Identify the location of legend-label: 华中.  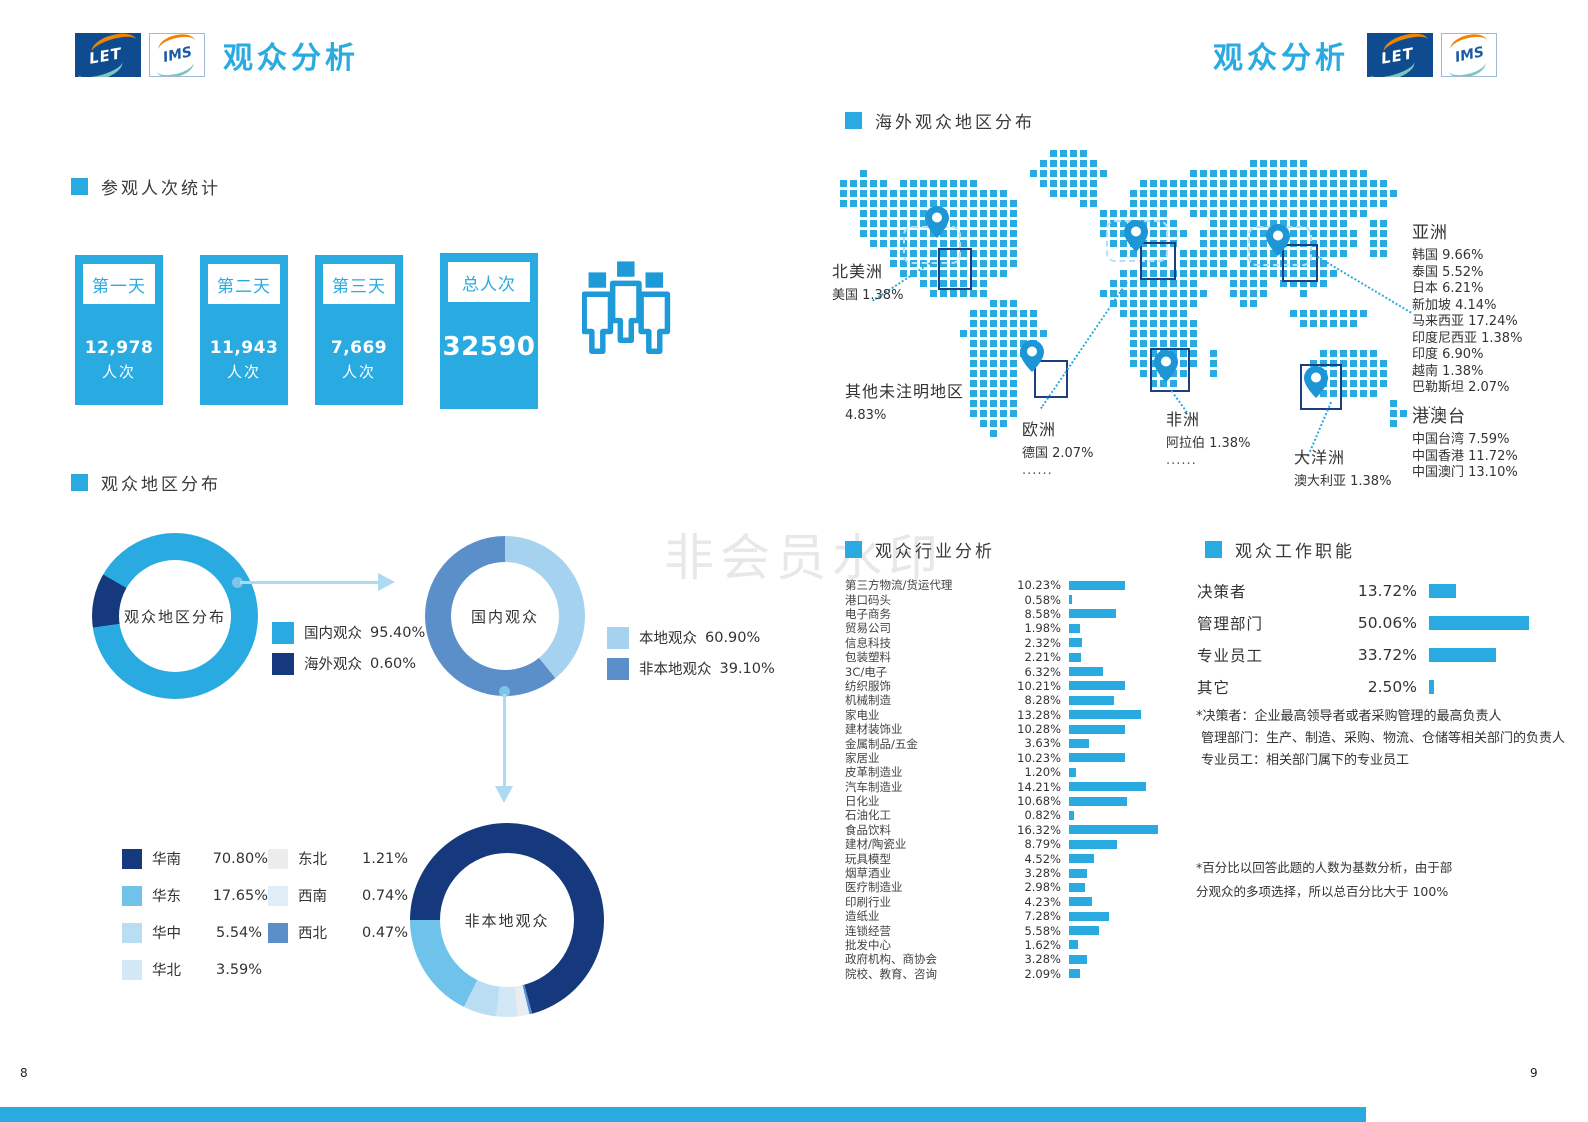
(166, 934).